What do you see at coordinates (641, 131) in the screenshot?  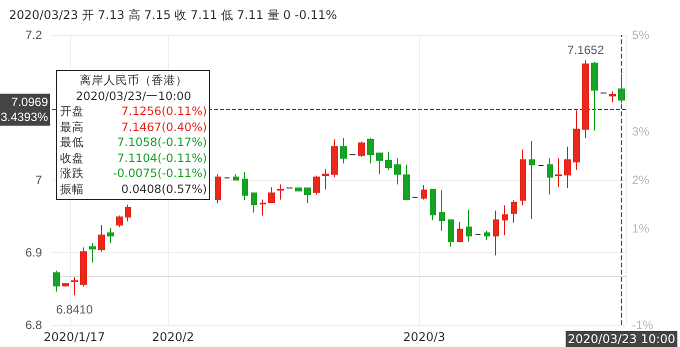 I see `y2-tick-label: 3%` at bounding box center [641, 131].